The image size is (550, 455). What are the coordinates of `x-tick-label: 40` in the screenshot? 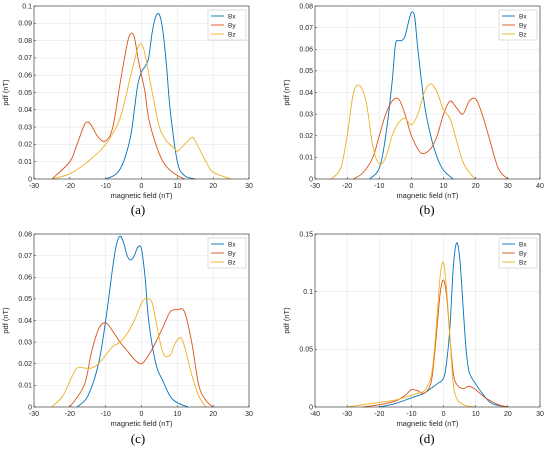 It's located at (540, 186).